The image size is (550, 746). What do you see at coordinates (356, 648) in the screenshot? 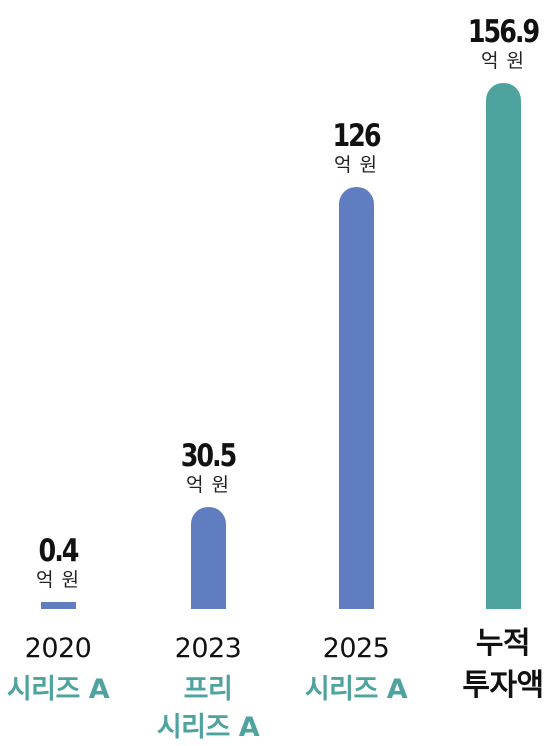
I see `year-label: 2025` at bounding box center [356, 648].